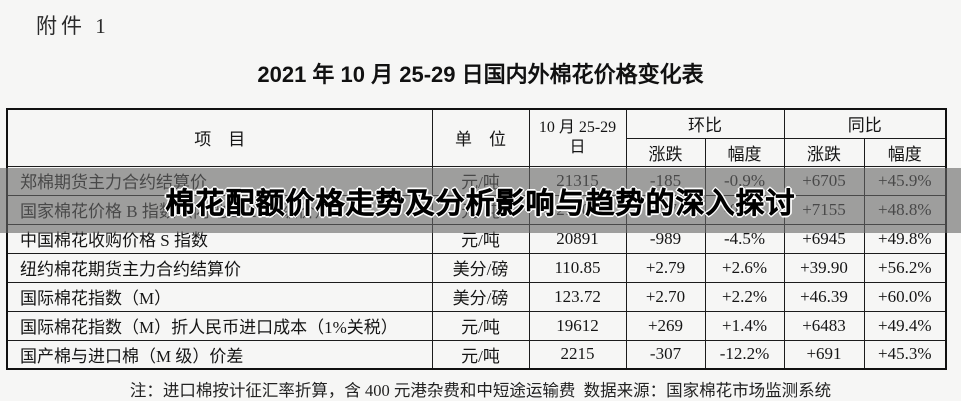  What do you see at coordinates (824, 296) in the screenshot?
I see `cell-yoy-change: +46.39` at bounding box center [824, 296].